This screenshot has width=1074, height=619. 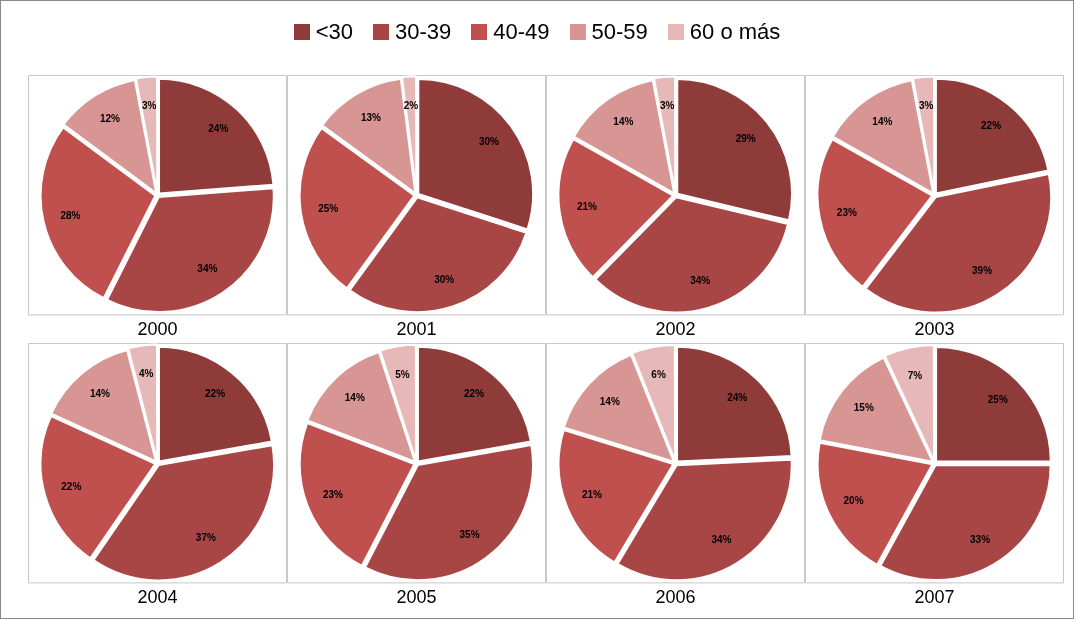 What do you see at coordinates (521, 32) in the screenshot?
I see `legend-label: 40-49` at bounding box center [521, 32].